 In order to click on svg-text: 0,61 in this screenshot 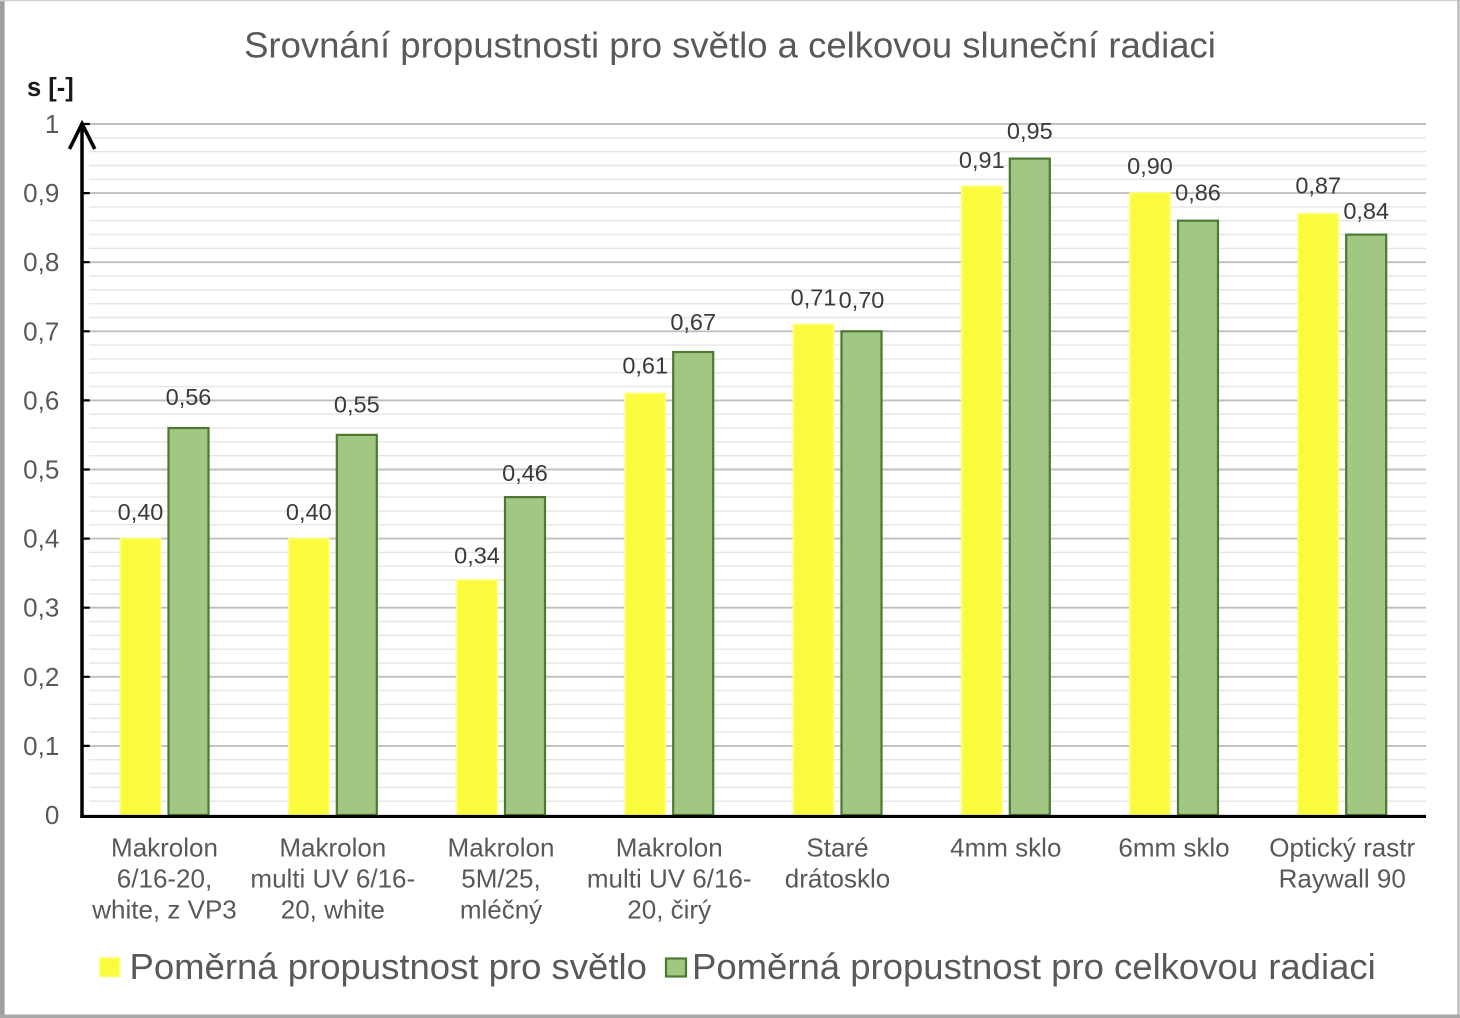, I will do `click(645, 366)`.